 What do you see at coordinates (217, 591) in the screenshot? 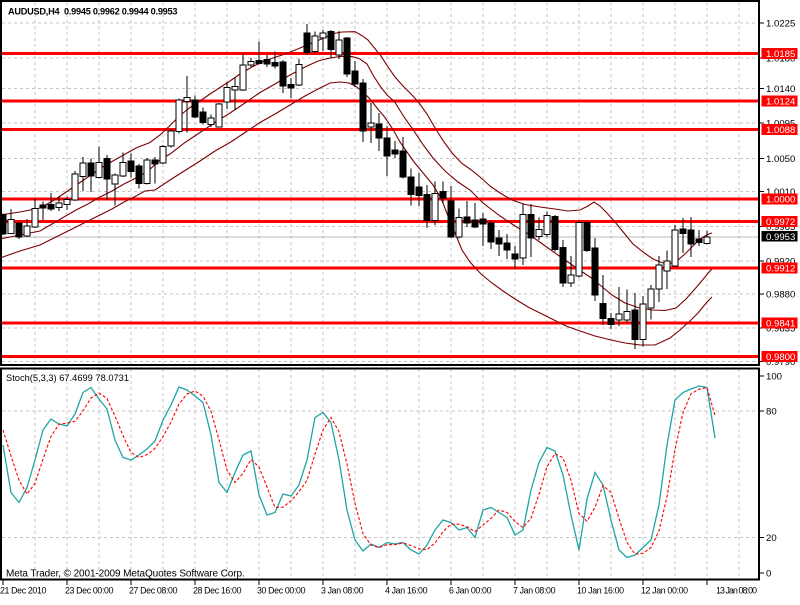
I see `svg-text: 28 Dec 16:00` at bounding box center [217, 591].